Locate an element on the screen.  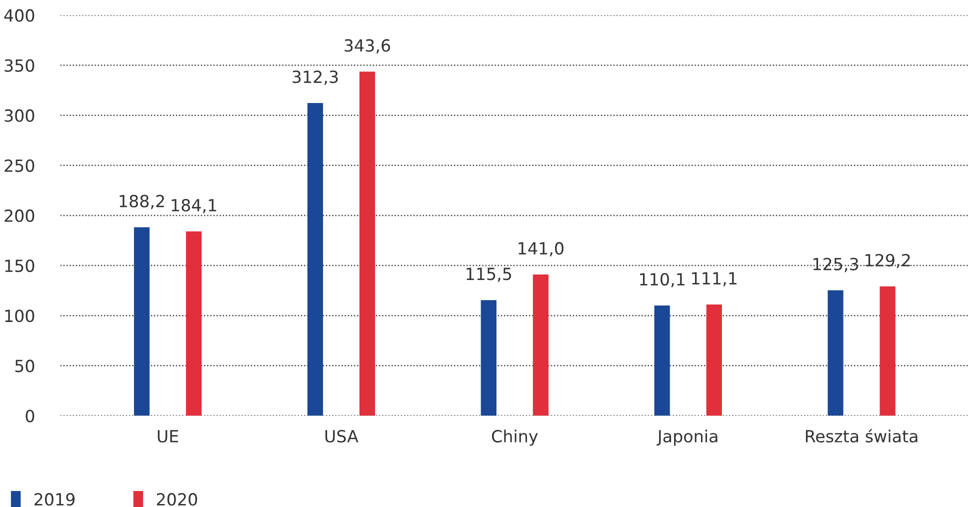
y-tick-label: 250 is located at coordinates (19, 165).